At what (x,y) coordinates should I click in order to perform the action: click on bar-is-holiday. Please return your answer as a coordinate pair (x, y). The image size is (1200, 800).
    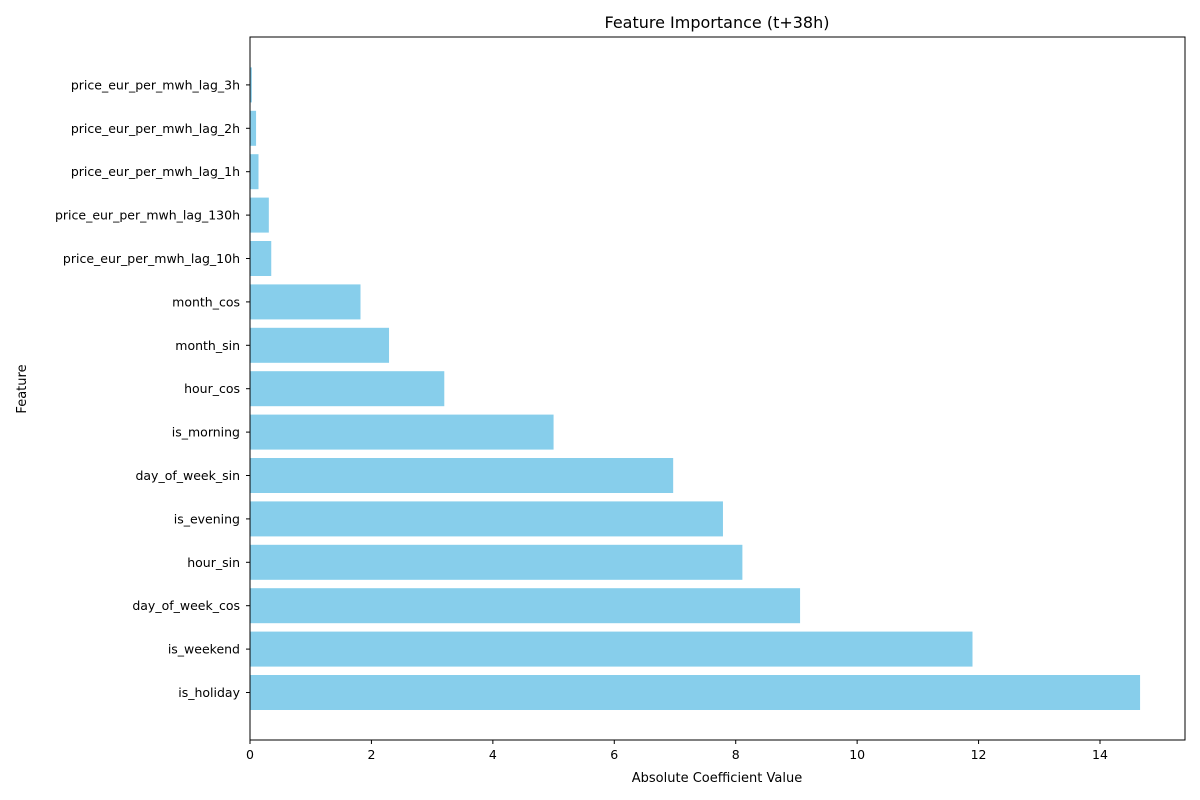
    Looking at the image, I should click on (695, 692).